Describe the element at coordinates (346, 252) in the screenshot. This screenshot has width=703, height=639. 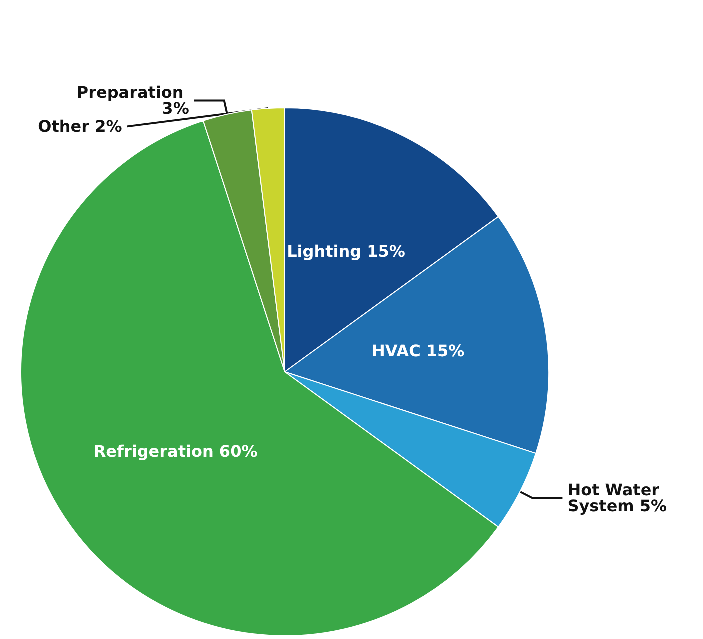
I see `slice-label: Lighting 15%` at that location.